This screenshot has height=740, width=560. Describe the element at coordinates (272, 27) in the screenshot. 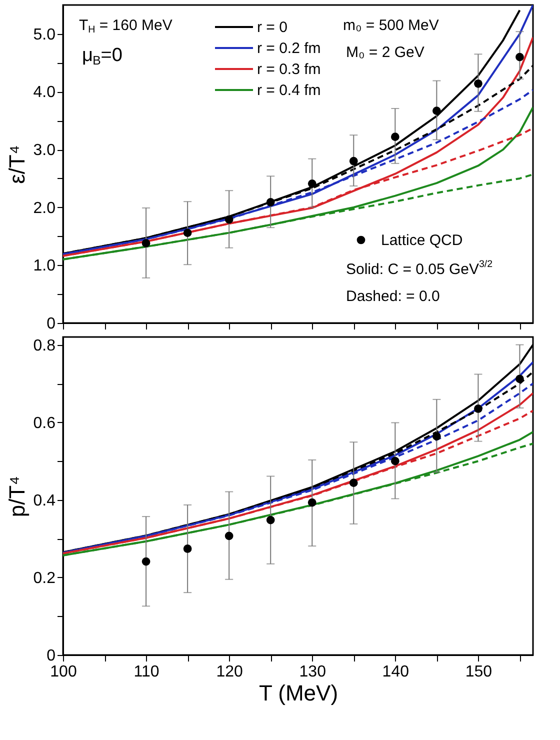

I see `legend-label: r = 0` at that location.